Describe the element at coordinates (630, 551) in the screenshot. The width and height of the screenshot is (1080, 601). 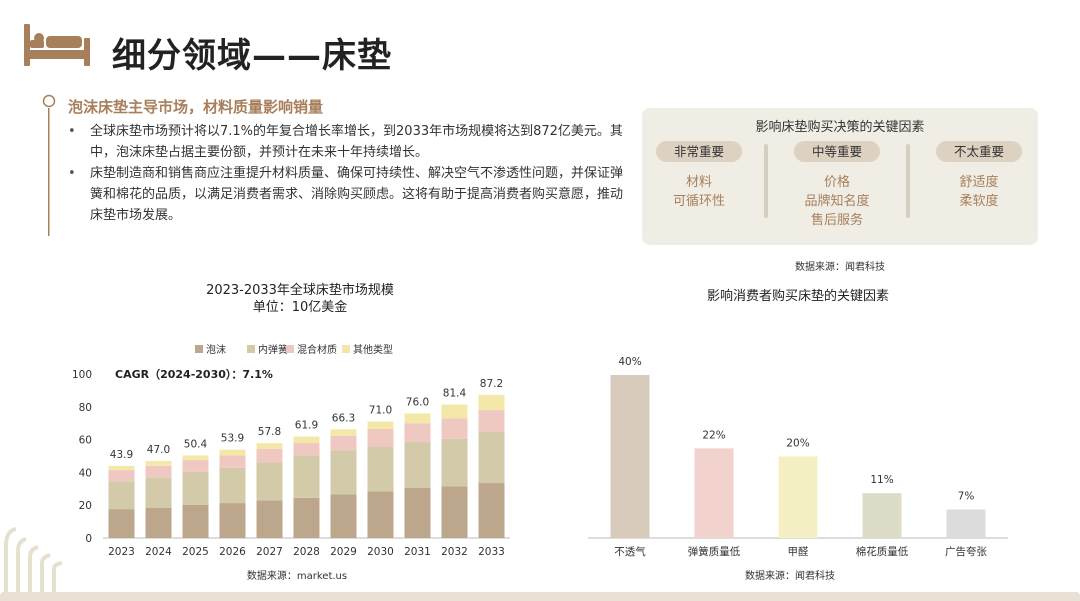
I see `x-tick-label: 不透气` at that location.